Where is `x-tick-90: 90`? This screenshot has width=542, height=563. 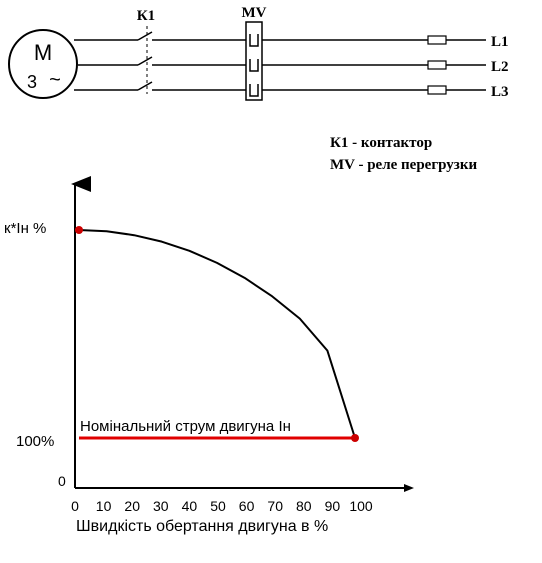
x-tick-90: 90 is located at coordinates (333, 506).